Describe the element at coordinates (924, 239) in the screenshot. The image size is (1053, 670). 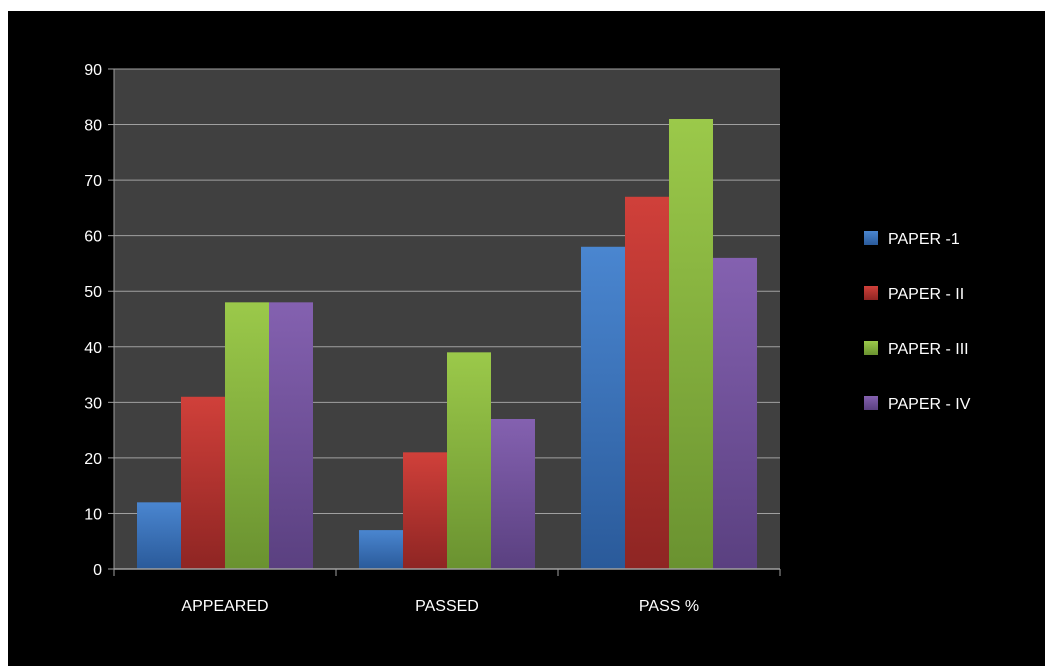
I see `legend-label: PAPER -1` at that location.